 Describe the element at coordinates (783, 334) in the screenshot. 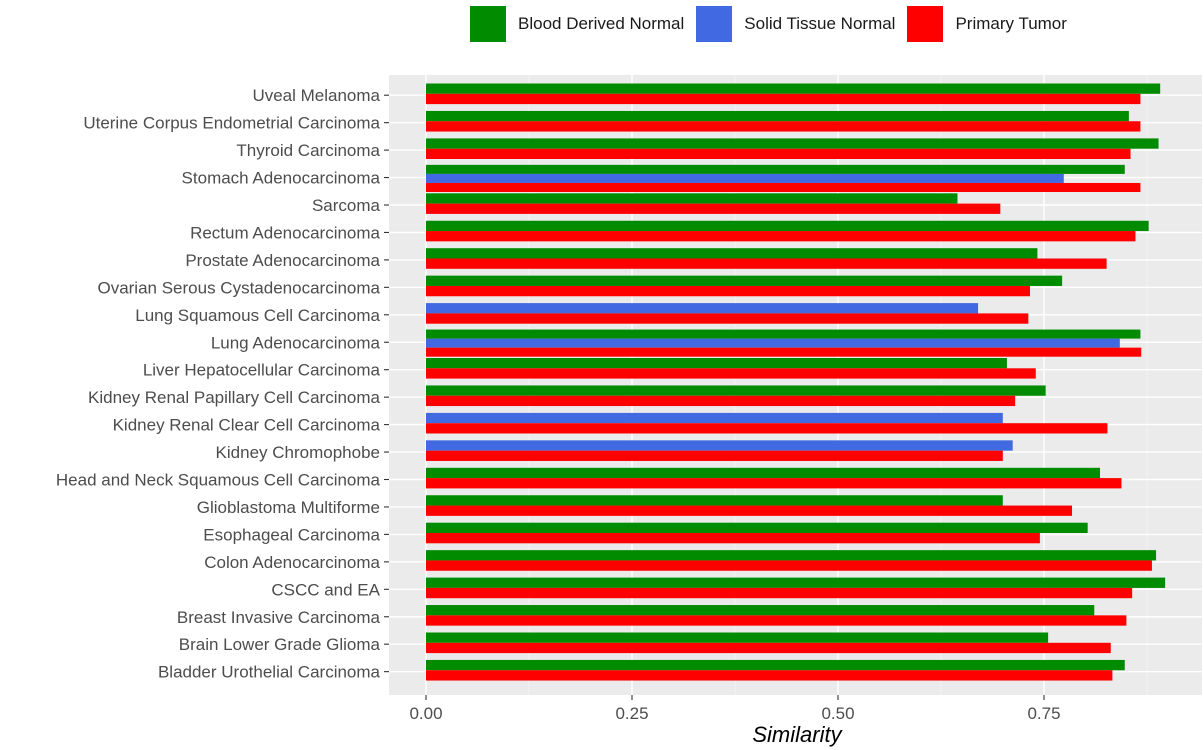

I see `bar-lung-adenocarcinoma-blood-derived-normal` at that location.